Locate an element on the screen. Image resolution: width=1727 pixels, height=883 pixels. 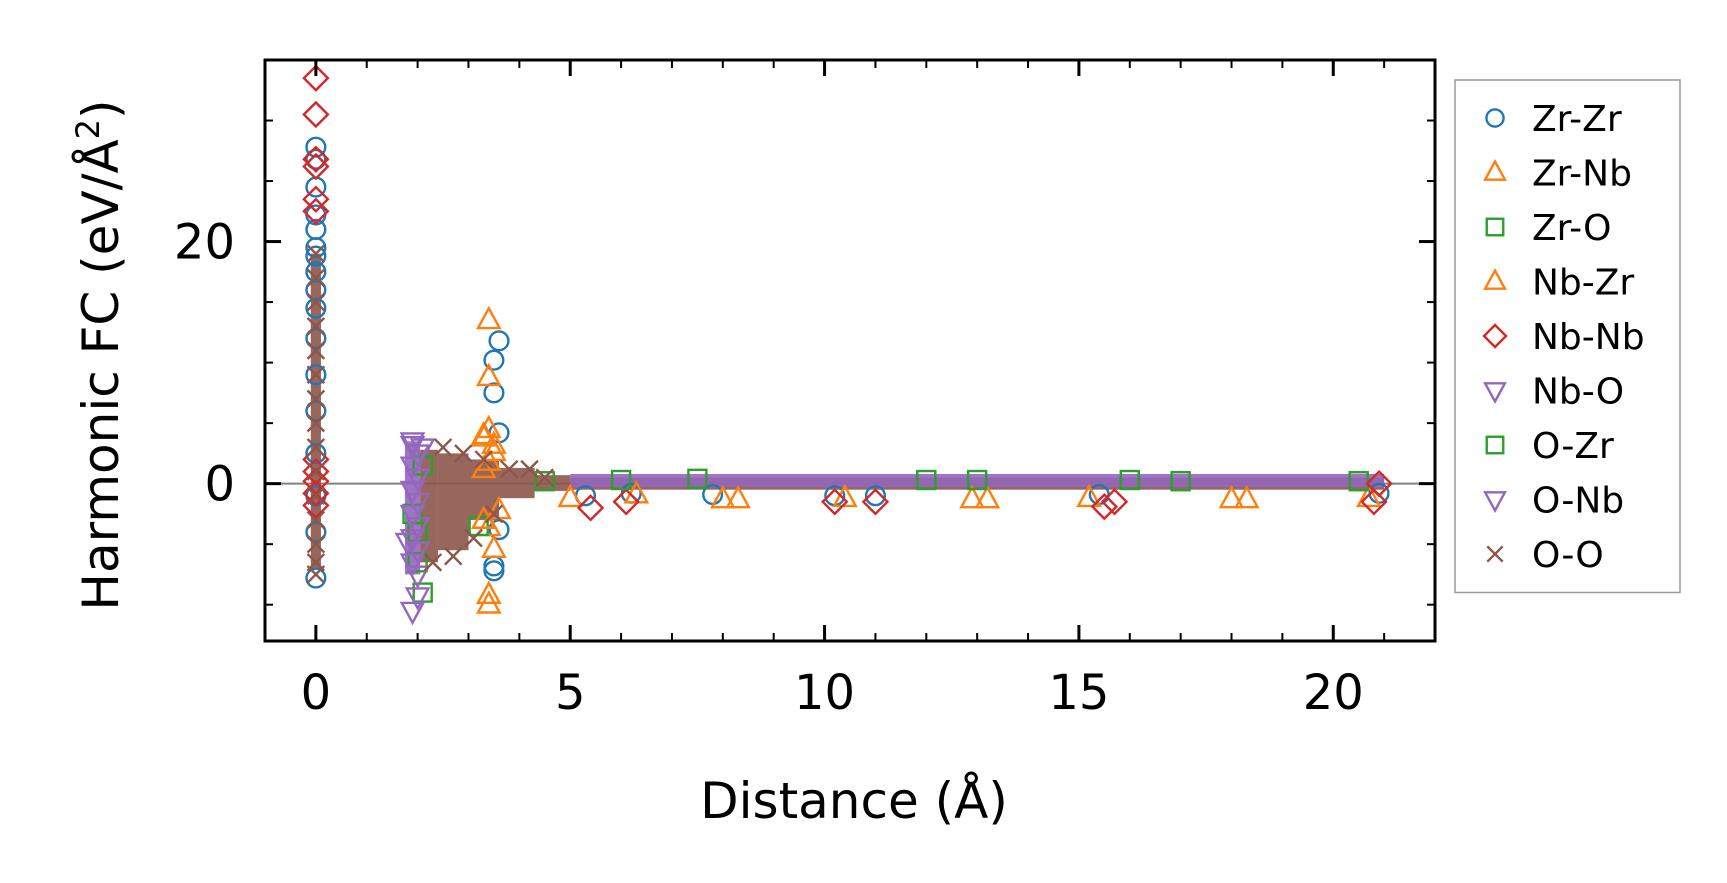
y-axis-label-close: ) is located at coordinates (101, 109).